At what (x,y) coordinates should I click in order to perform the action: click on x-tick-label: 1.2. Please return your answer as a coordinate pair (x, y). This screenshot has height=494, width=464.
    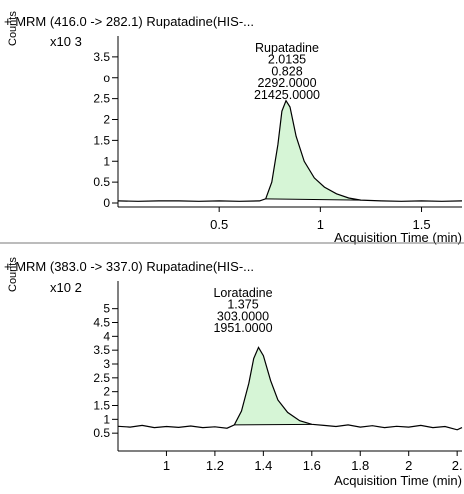
    Looking at the image, I should click on (215, 465).